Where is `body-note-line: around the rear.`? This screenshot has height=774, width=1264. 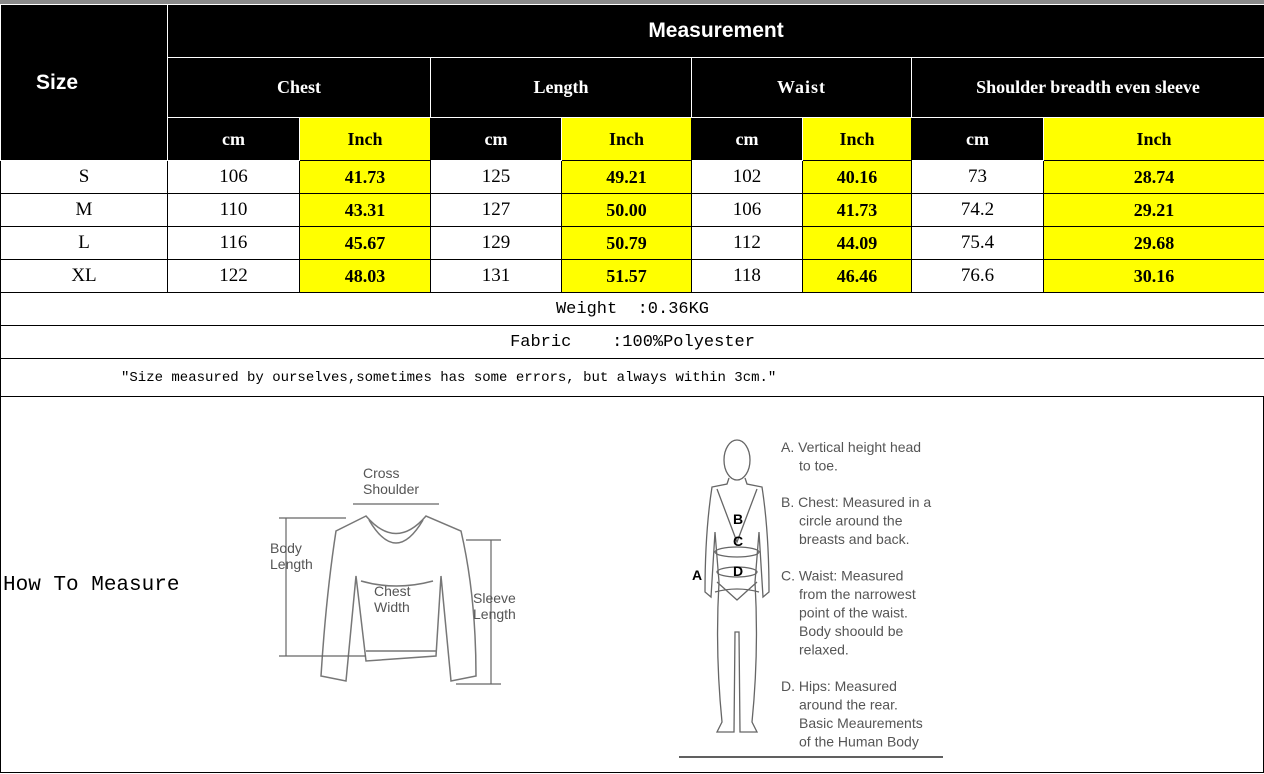 body-note-line: around the rear. is located at coordinates (848, 705).